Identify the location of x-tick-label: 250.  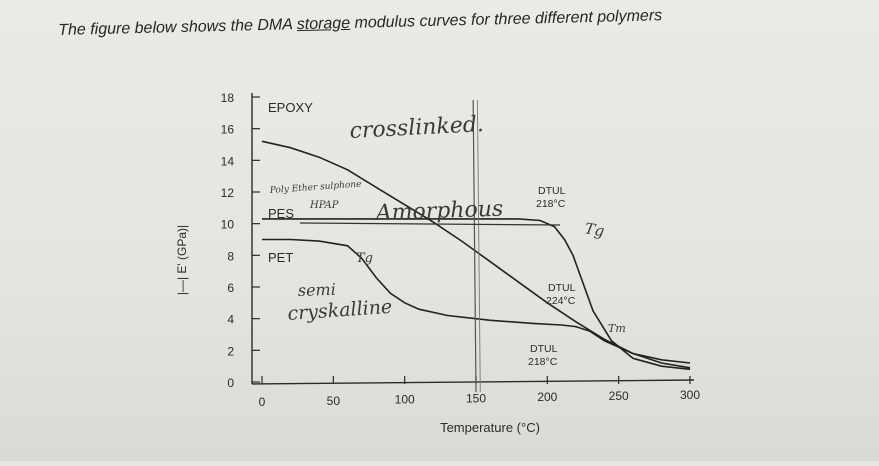
(619, 396).